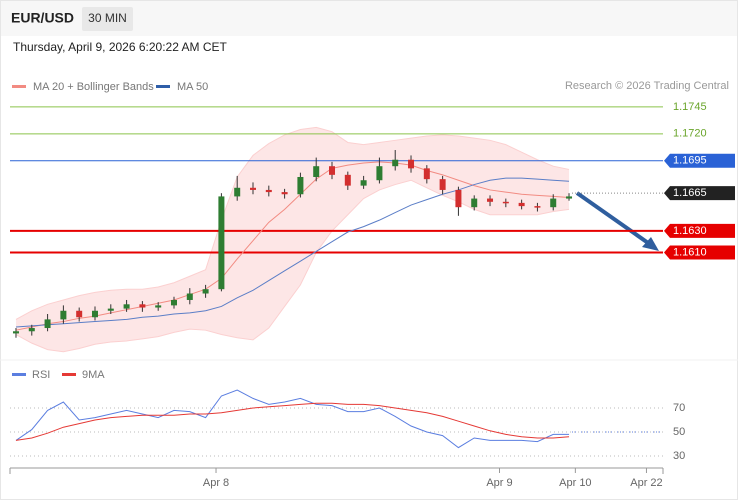 The width and height of the screenshot is (738, 500). Describe the element at coordinates (575, 483) in the screenshot. I see `x-tick-label: Apr 10` at that location.